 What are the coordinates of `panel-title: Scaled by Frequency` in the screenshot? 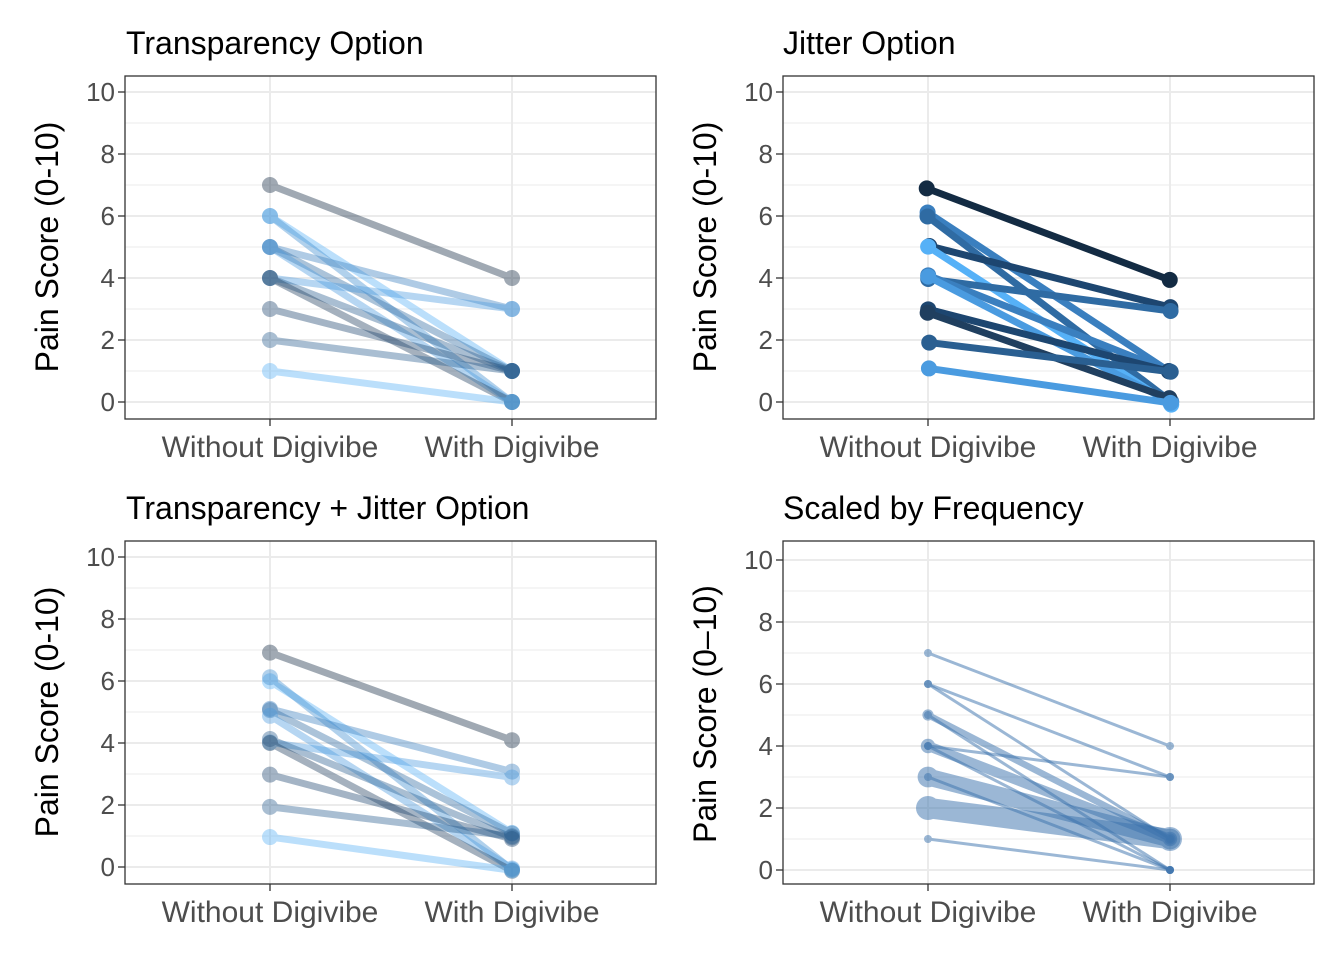 It's located at (933, 508).